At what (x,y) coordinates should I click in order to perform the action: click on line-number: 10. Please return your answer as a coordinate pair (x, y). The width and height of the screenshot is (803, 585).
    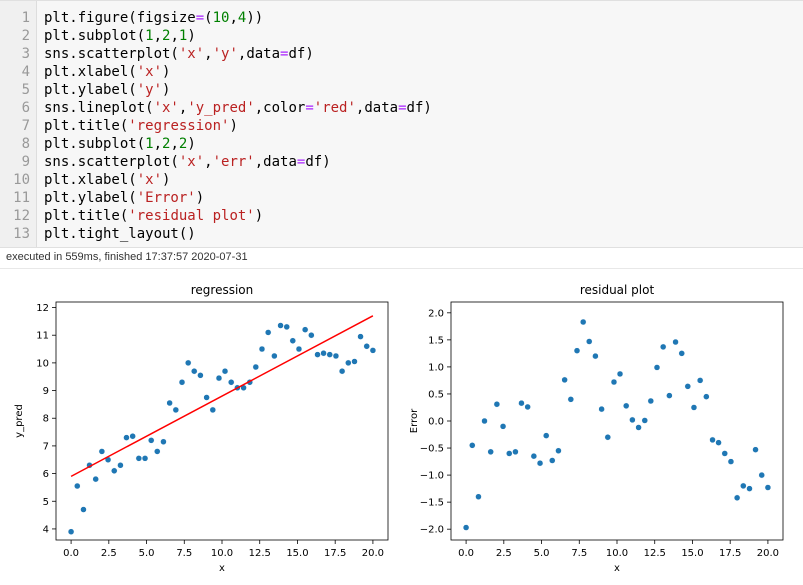
    Looking at the image, I should click on (21, 180).